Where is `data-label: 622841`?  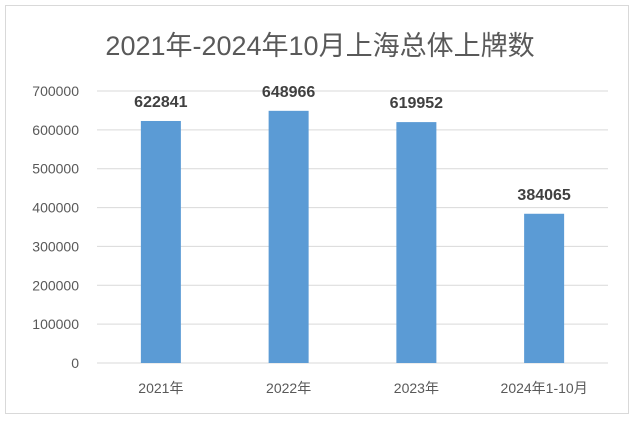 data-label: 622841 is located at coordinates (160, 102).